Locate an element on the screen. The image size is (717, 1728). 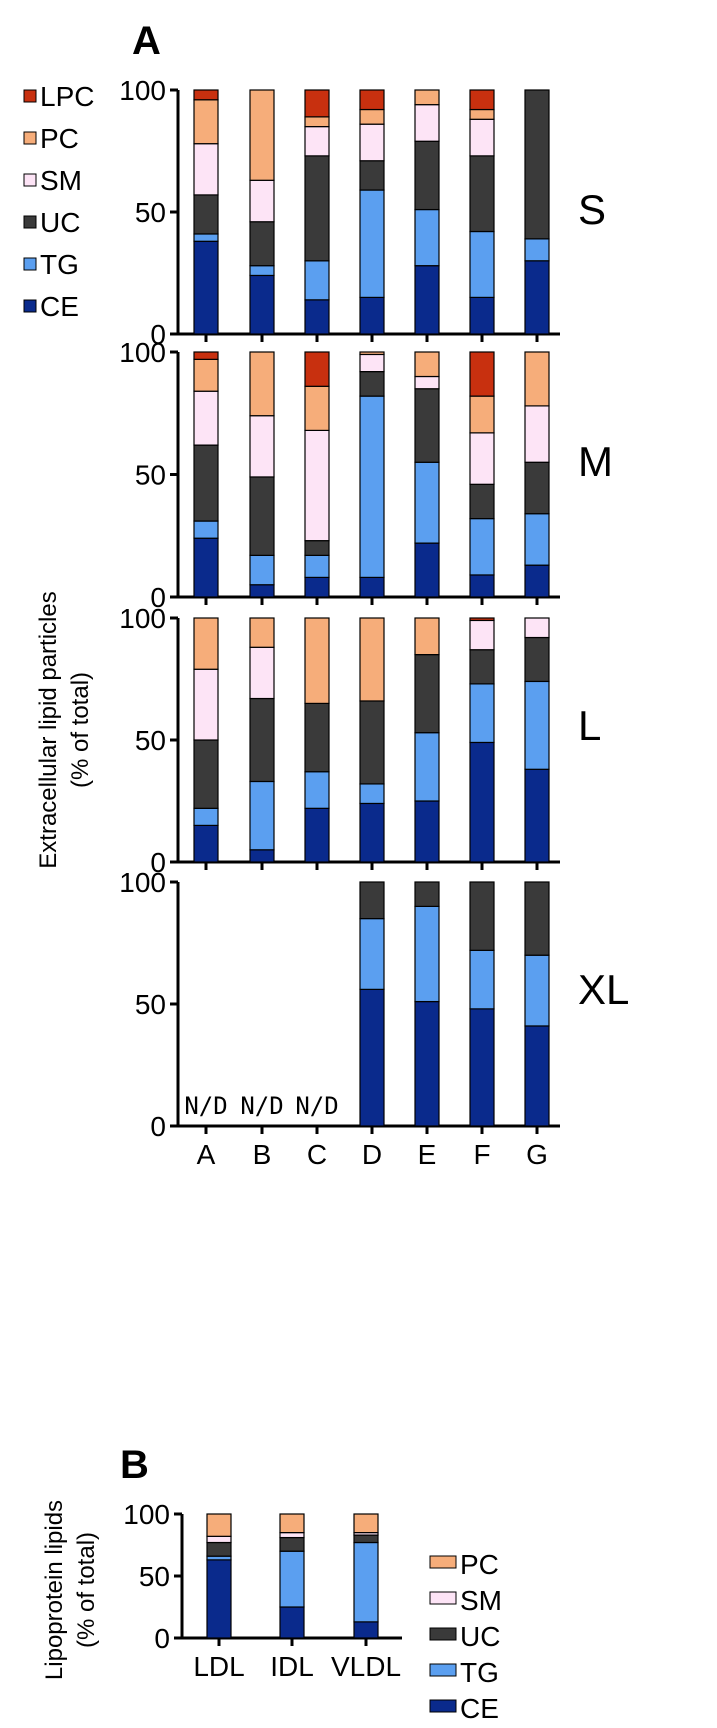
legend-a-label-ce: CE is located at coordinates (59, 306).